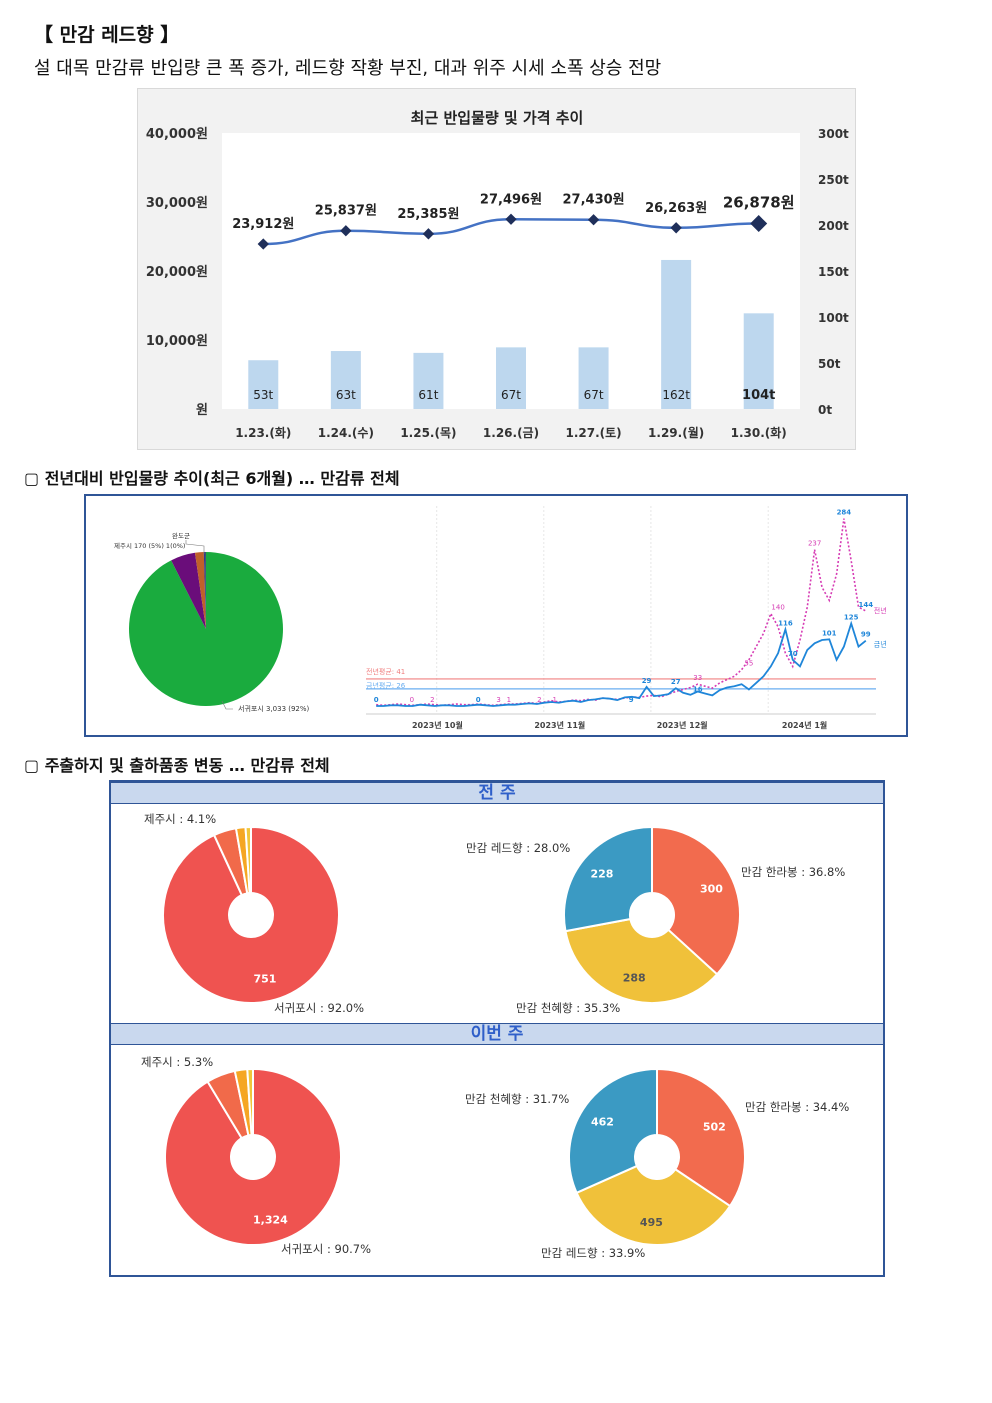 The width and height of the screenshot is (992, 1403). What do you see at coordinates (511, 199) in the screenshot?
I see `price-label: 27,496원` at bounding box center [511, 199].